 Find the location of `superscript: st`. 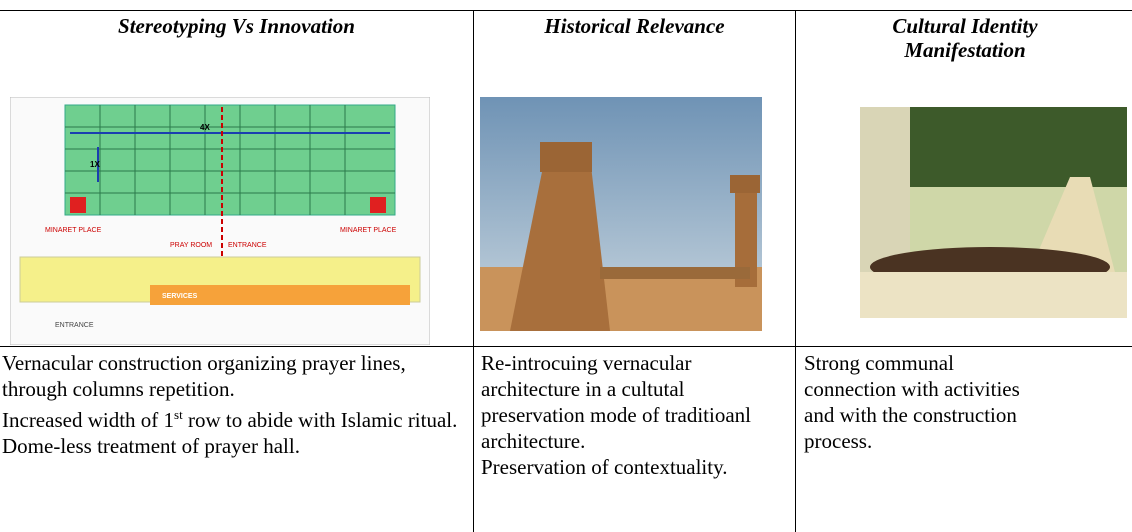

superscript: st is located at coordinates (178, 414).